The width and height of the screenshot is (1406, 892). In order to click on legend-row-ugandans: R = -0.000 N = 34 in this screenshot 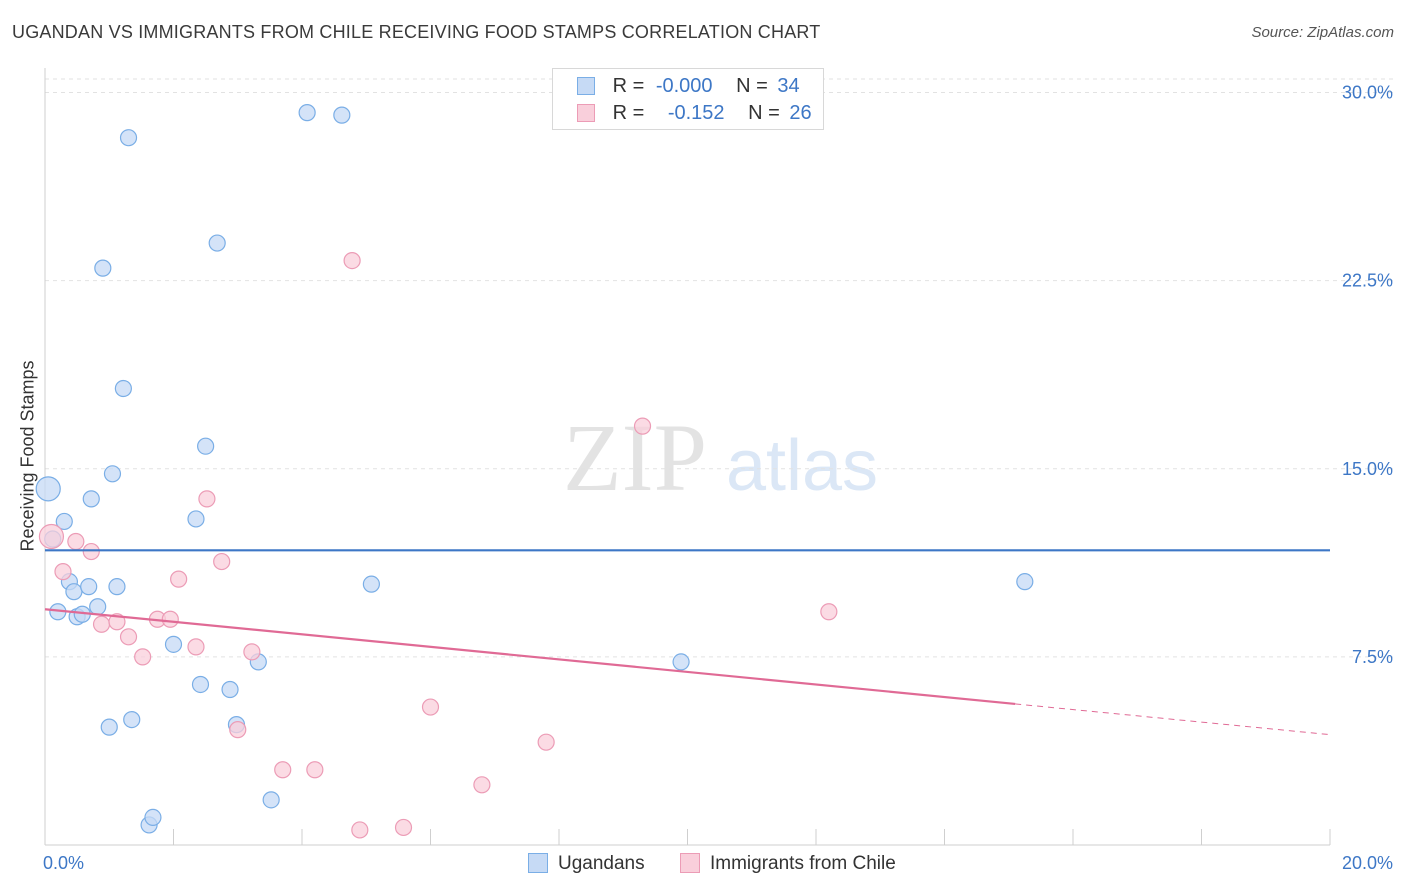, I will do `click(688, 86)`.